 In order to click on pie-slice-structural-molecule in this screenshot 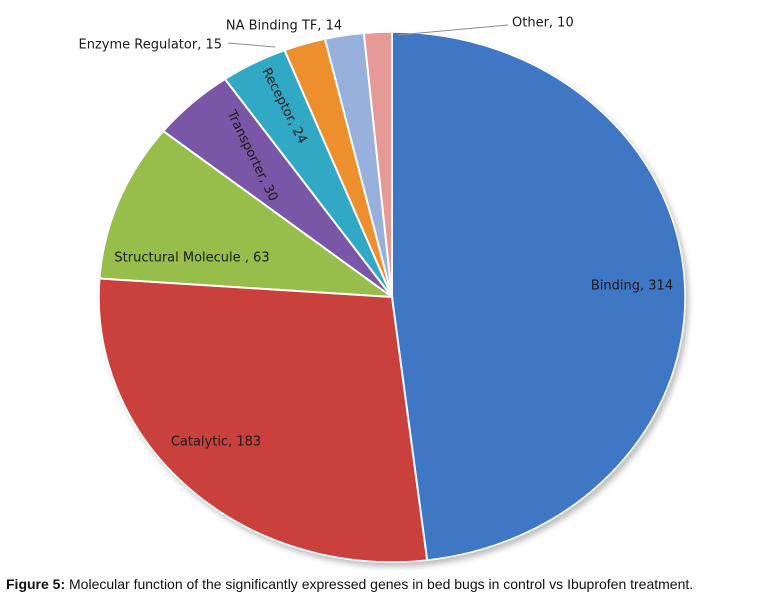, I will do `click(246, 214)`.